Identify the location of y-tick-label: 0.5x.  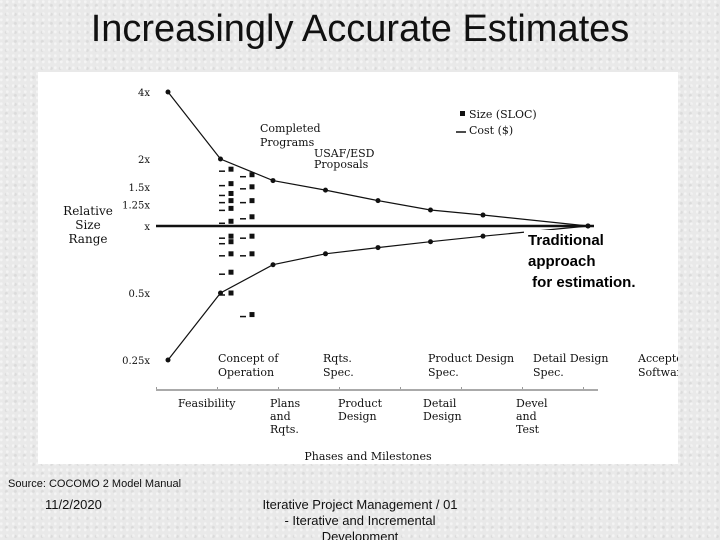
(139, 294).